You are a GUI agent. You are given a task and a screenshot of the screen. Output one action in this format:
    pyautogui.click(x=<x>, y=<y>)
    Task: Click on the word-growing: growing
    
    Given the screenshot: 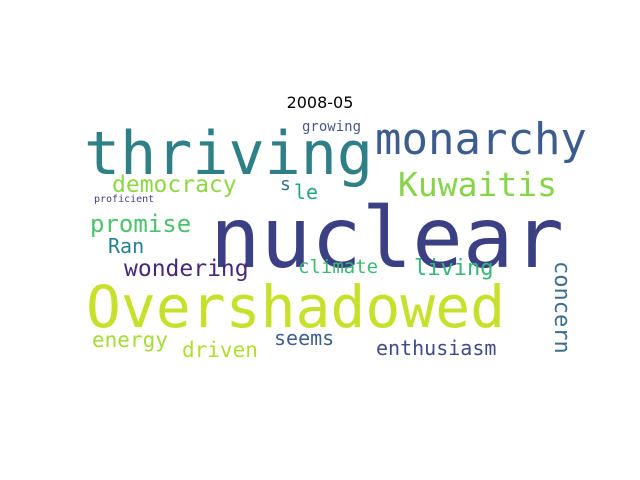 What is the action you would take?
    pyautogui.click(x=332, y=127)
    